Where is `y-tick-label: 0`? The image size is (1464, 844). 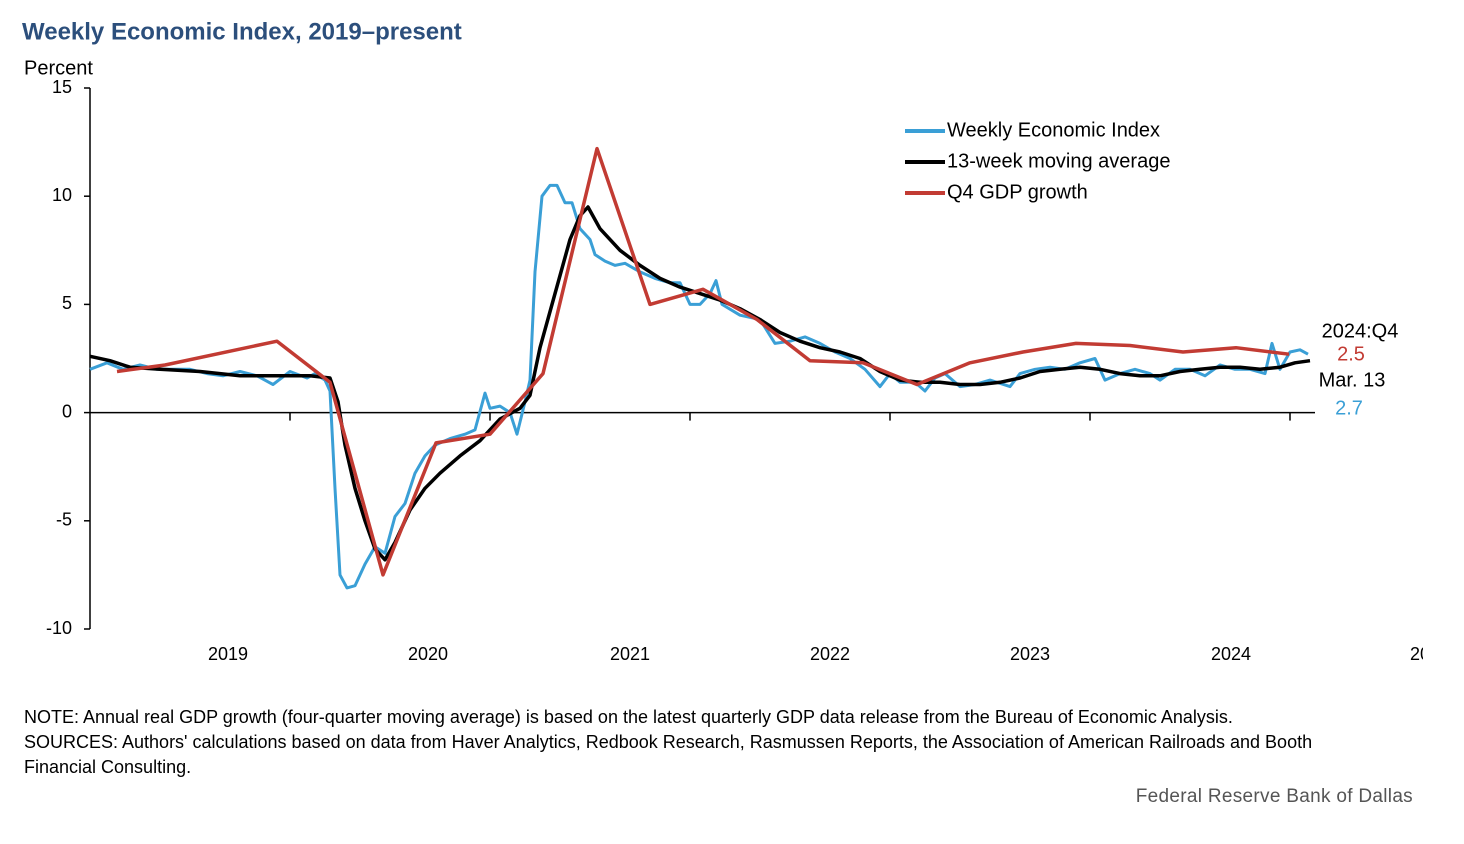 y-tick-label: 0 is located at coordinates (67, 411).